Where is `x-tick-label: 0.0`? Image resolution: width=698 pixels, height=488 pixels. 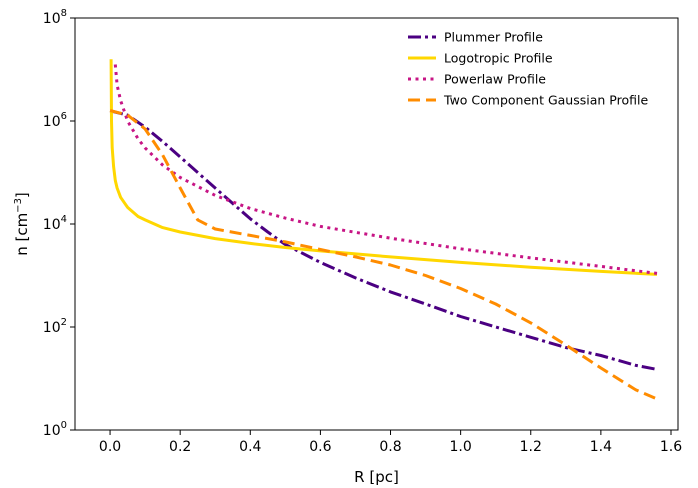 x-tick-label: 0.0 is located at coordinates (110, 447).